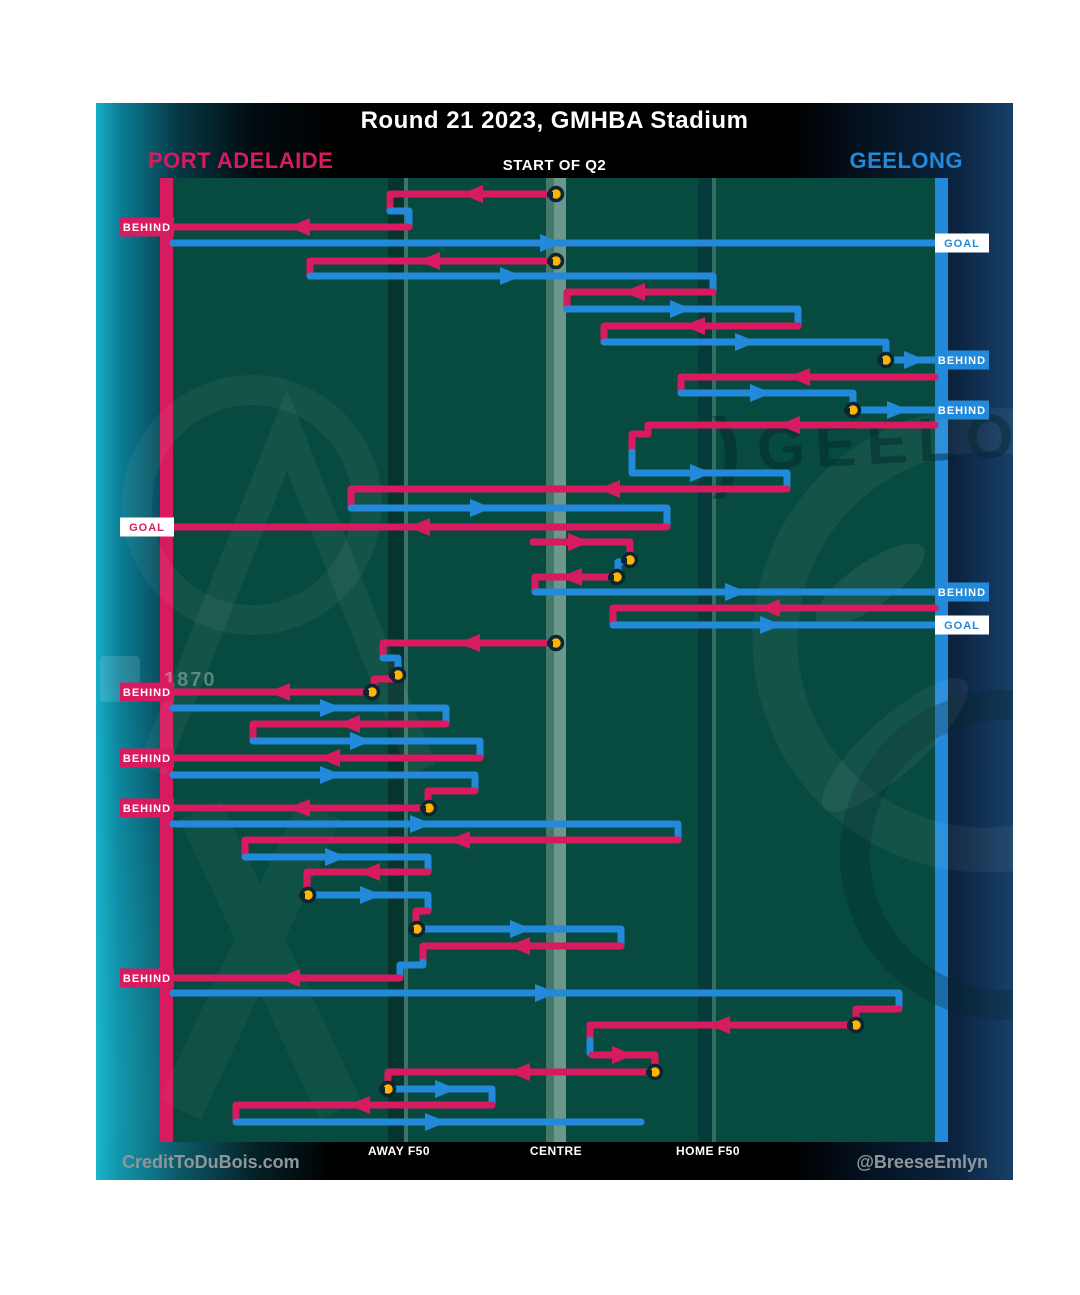 This screenshot has width=1080, height=1295. What do you see at coordinates (399, 1151) in the screenshot?
I see `axis-label-away-f50: AWAY F50` at bounding box center [399, 1151].